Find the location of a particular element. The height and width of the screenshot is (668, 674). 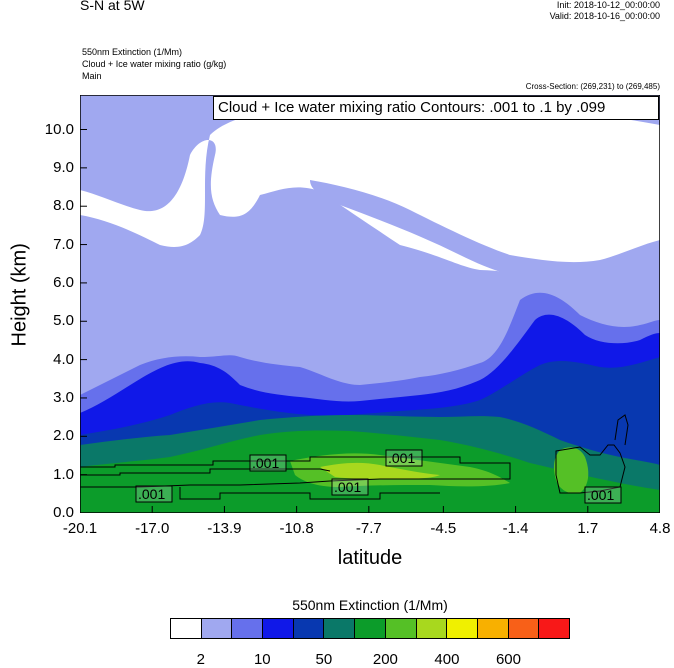

y-tick-label: 2.0 is located at coordinates (63, 436).